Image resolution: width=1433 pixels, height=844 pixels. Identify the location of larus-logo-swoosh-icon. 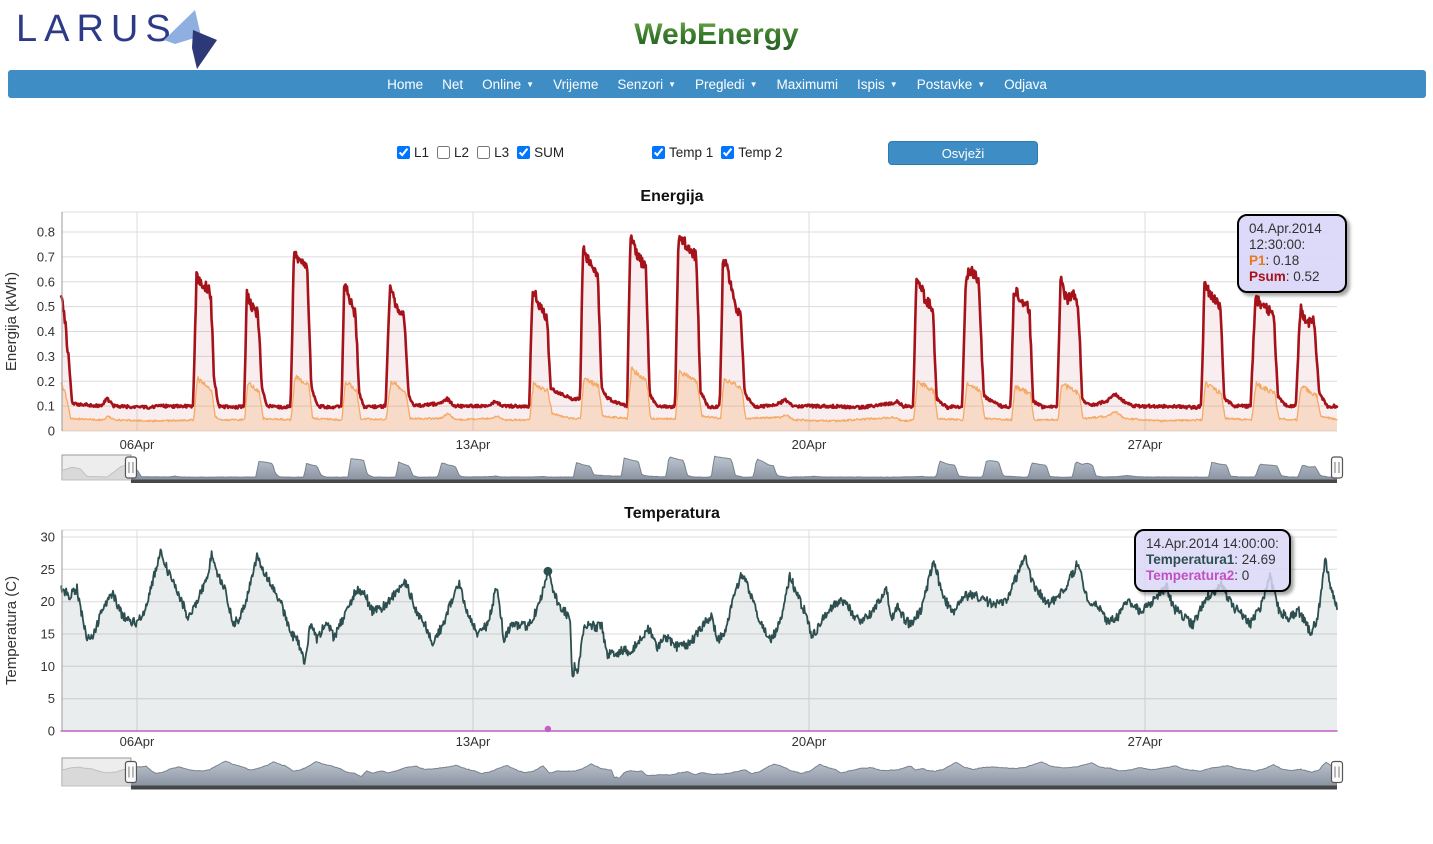
(190, 39).